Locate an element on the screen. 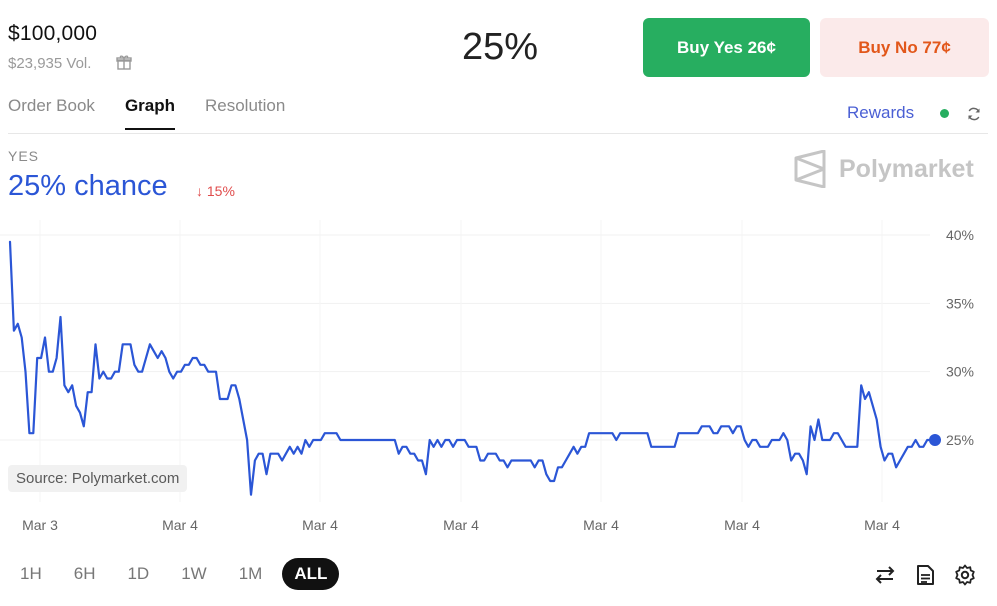 Image resolution: width=997 pixels, height=606 pixels. polymarket-logo-icon is located at coordinates (810, 169).